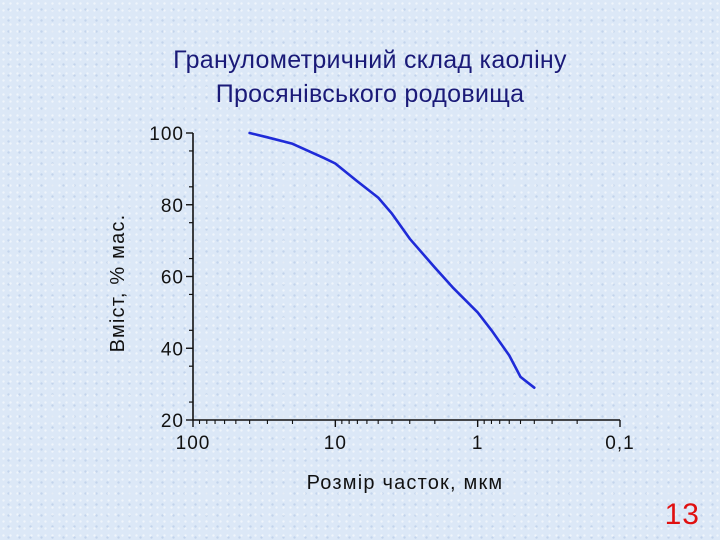 The width and height of the screenshot is (720, 540). What do you see at coordinates (172, 421) in the screenshot?
I see `y-tick-label: 20` at bounding box center [172, 421].